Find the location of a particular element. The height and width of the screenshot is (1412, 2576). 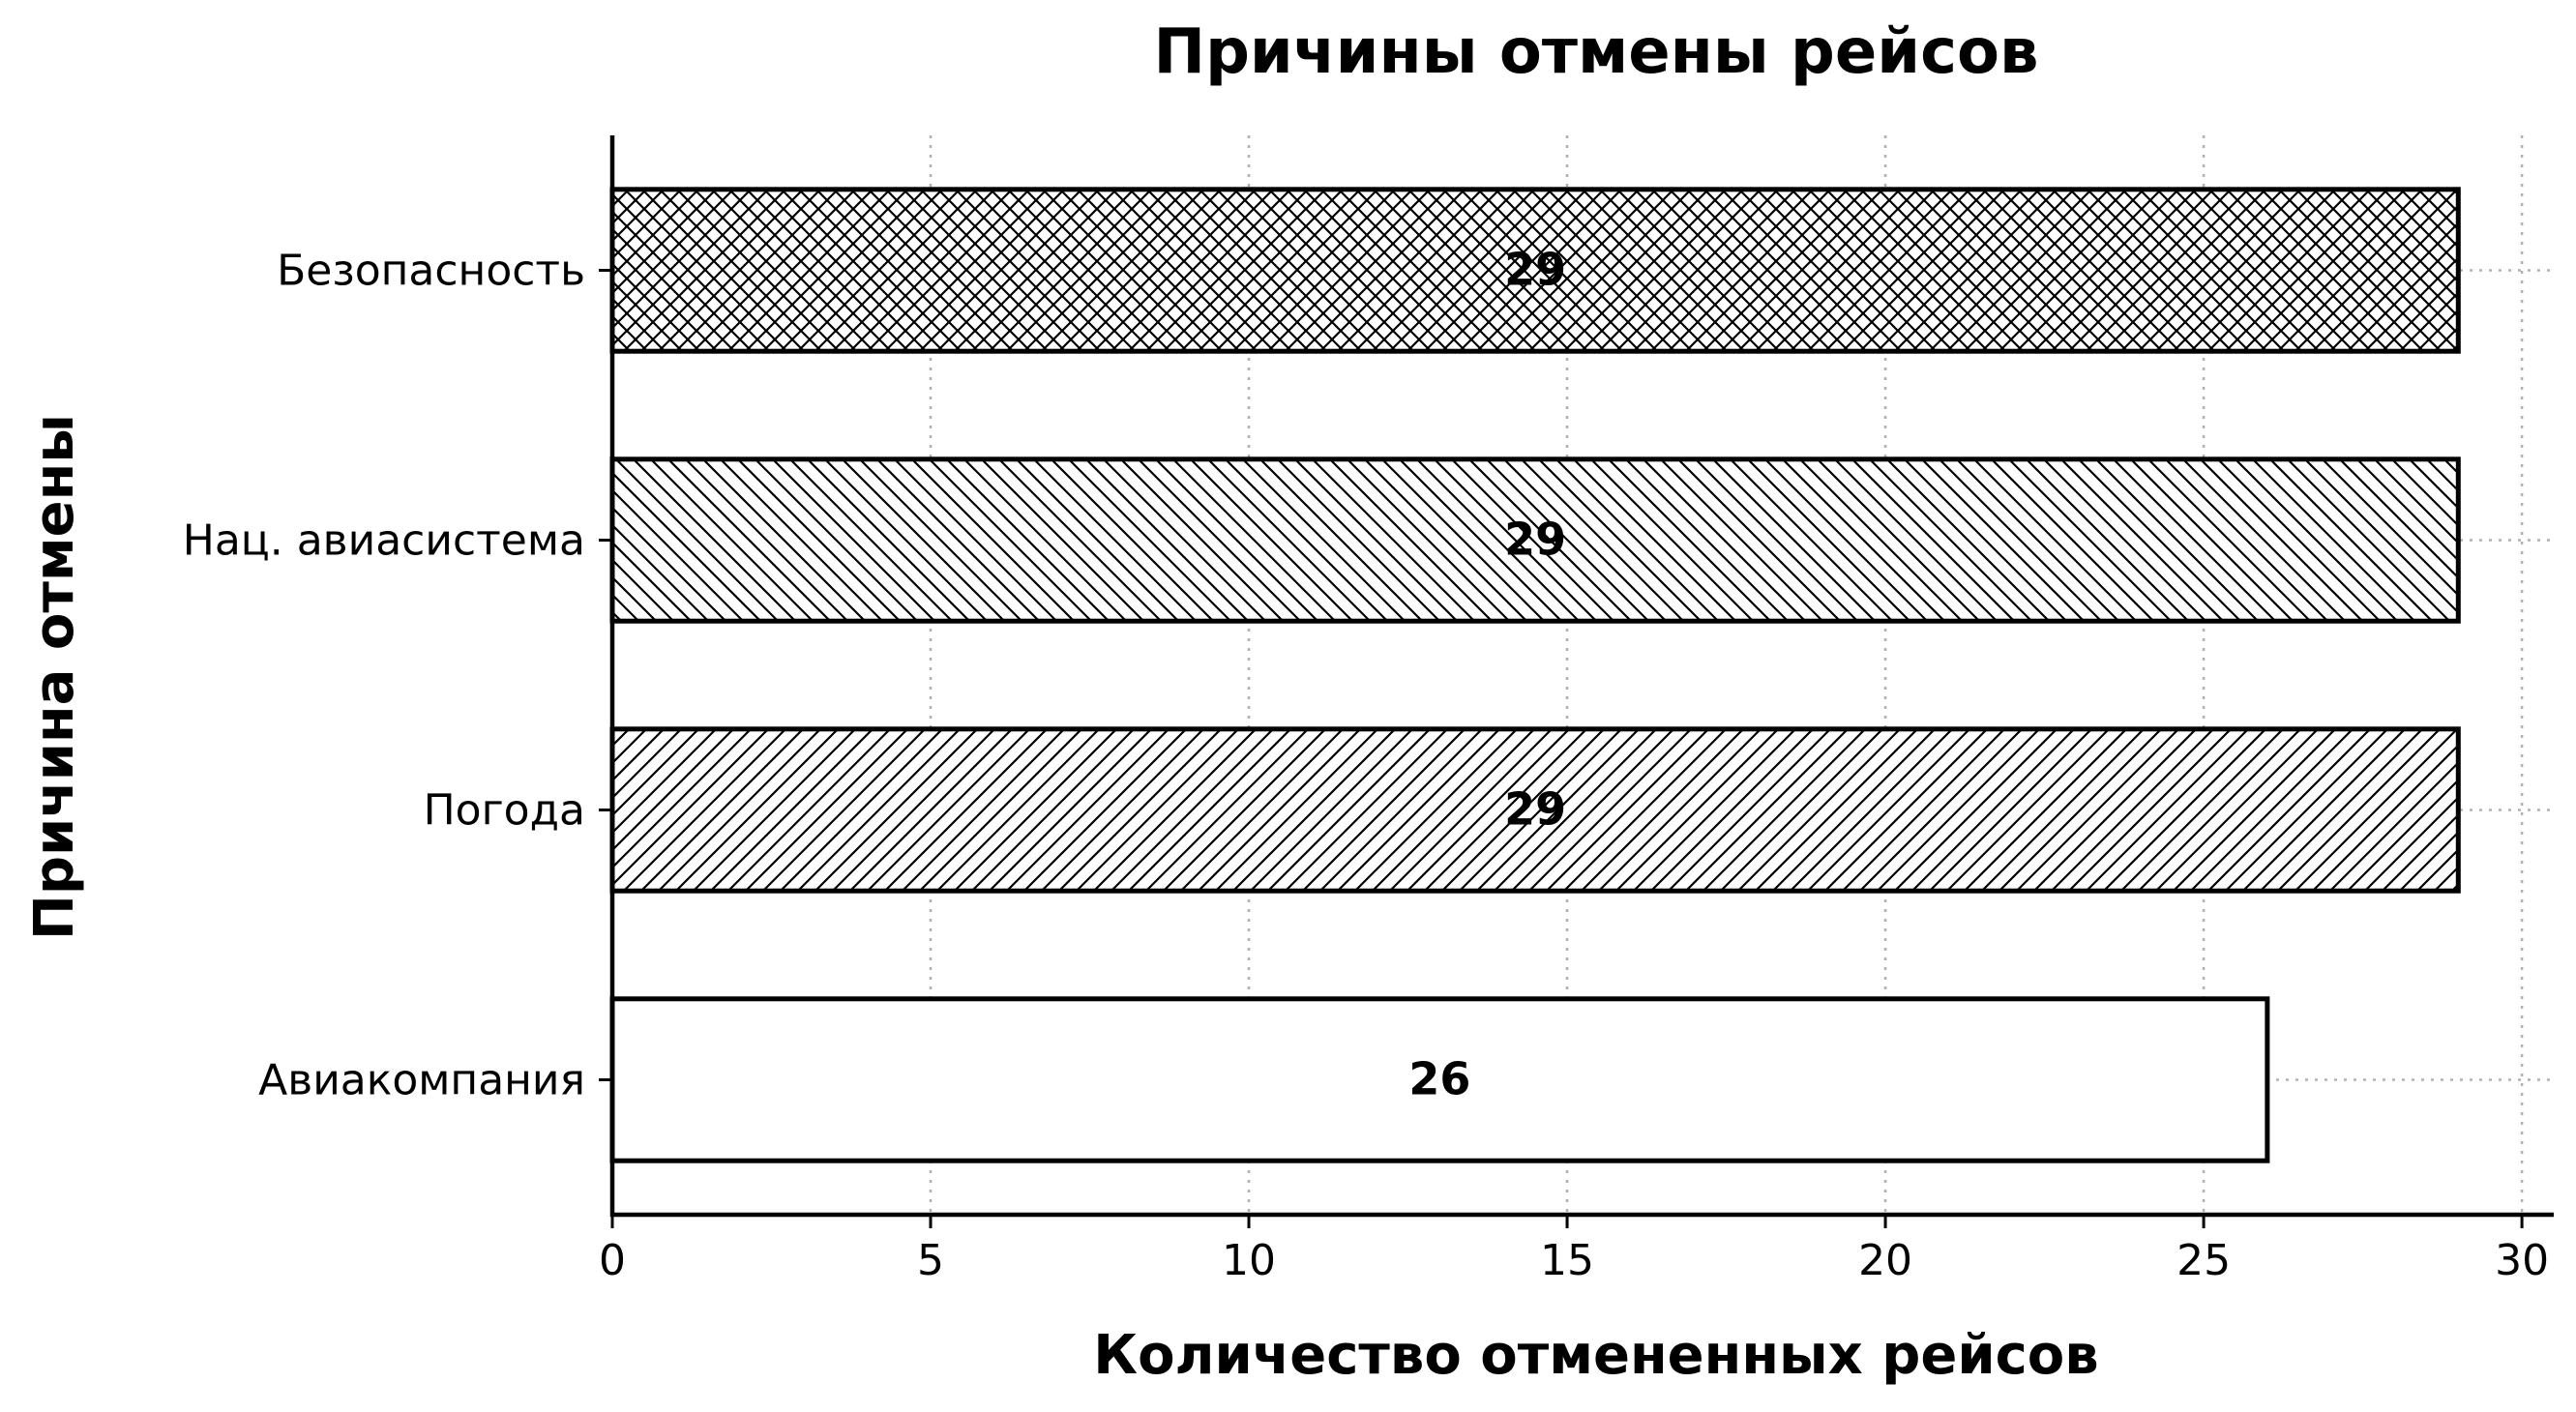

x-tick-label: 25 is located at coordinates (2203, 1260).